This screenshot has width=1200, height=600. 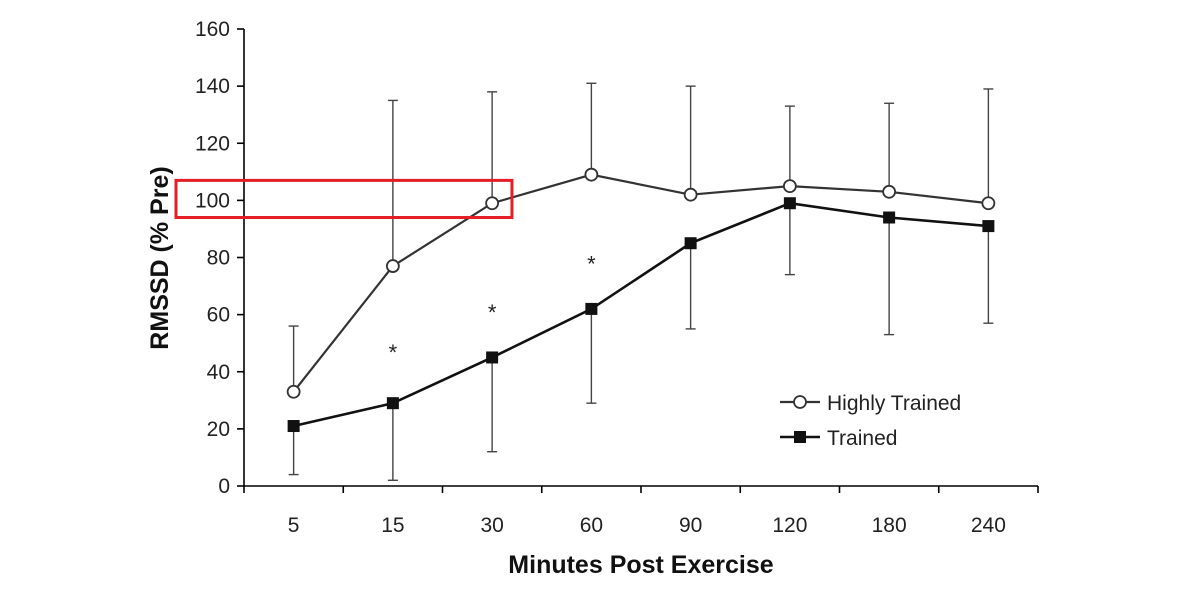 I want to click on legend-marker-trained, so click(x=800, y=437).